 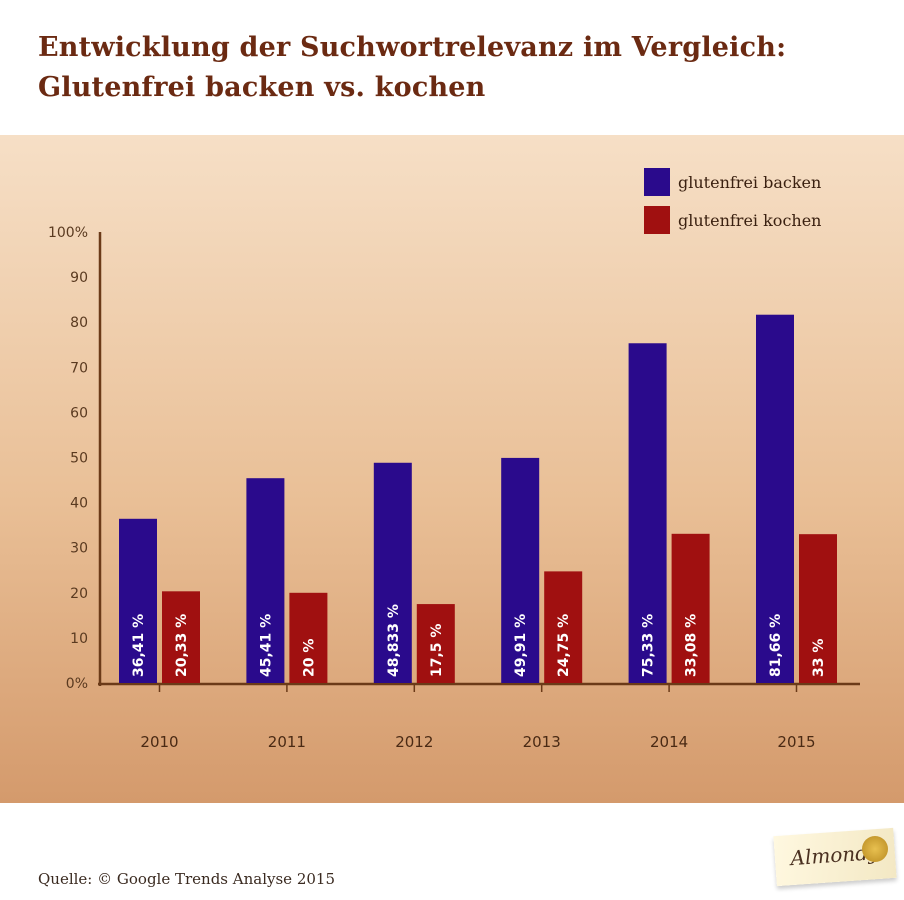 What do you see at coordinates (649, 645) in the screenshot?
I see `data-label: 75,33 %` at bounding box center [649, 645].